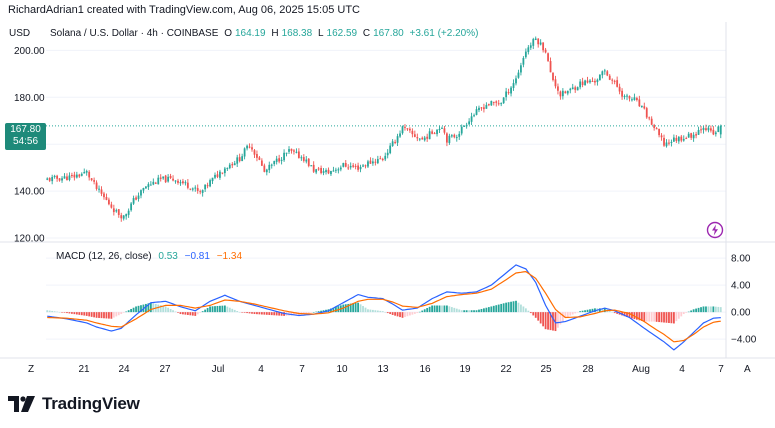 This screenshot has width=775, height=428. What do you see at coordinates (741, 286) in the screenshot?
I see `macd-axis-label: 4.00` at bounding box center [741, 286].